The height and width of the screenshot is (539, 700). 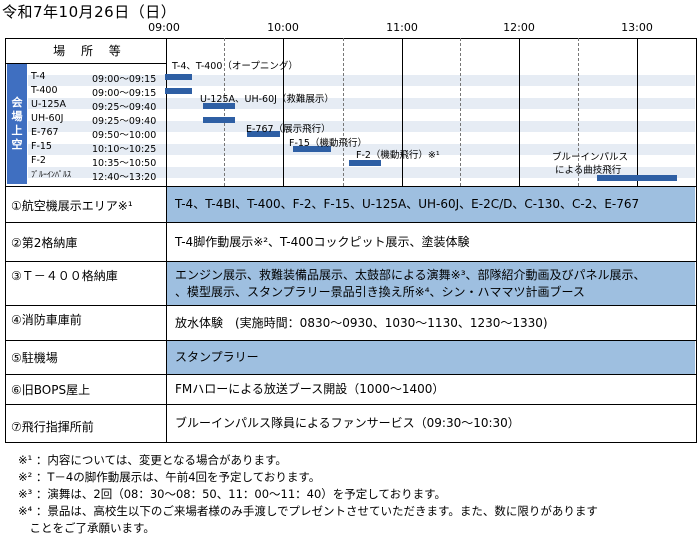 I want to click on time-tick-0900: 09:00, so click(x=164, y=27).